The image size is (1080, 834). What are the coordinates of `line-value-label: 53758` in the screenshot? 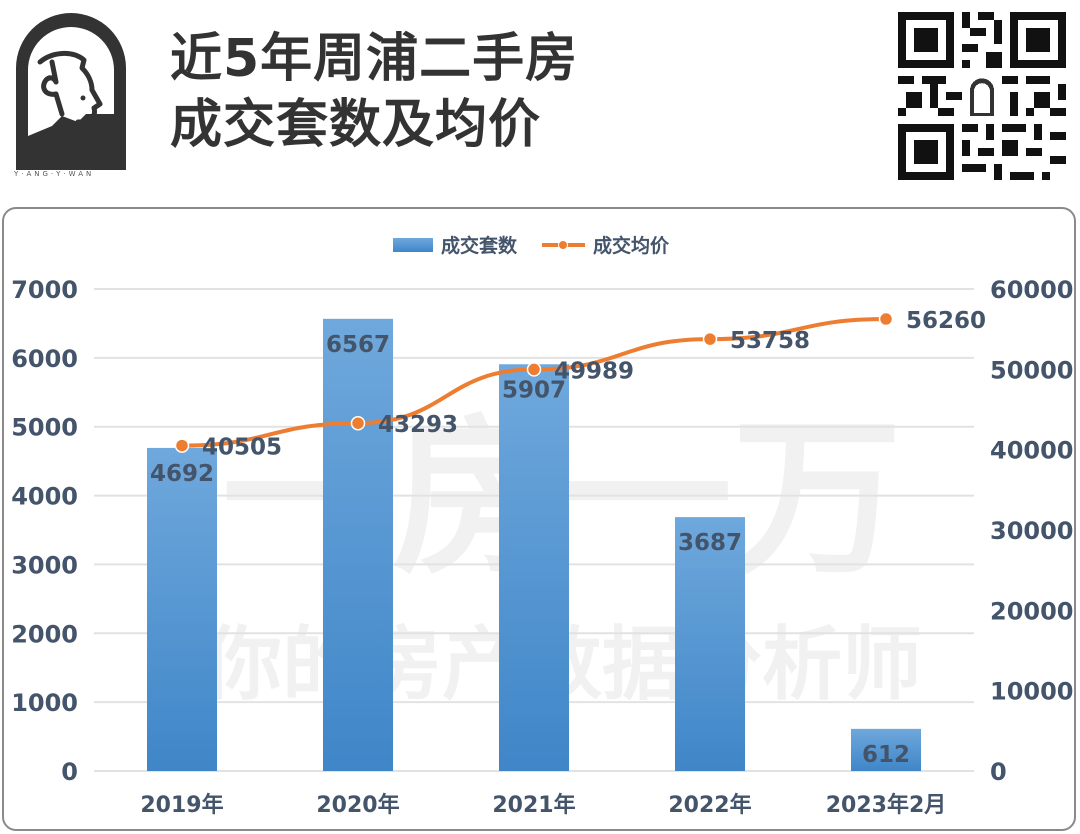 It's located at (770, 341).